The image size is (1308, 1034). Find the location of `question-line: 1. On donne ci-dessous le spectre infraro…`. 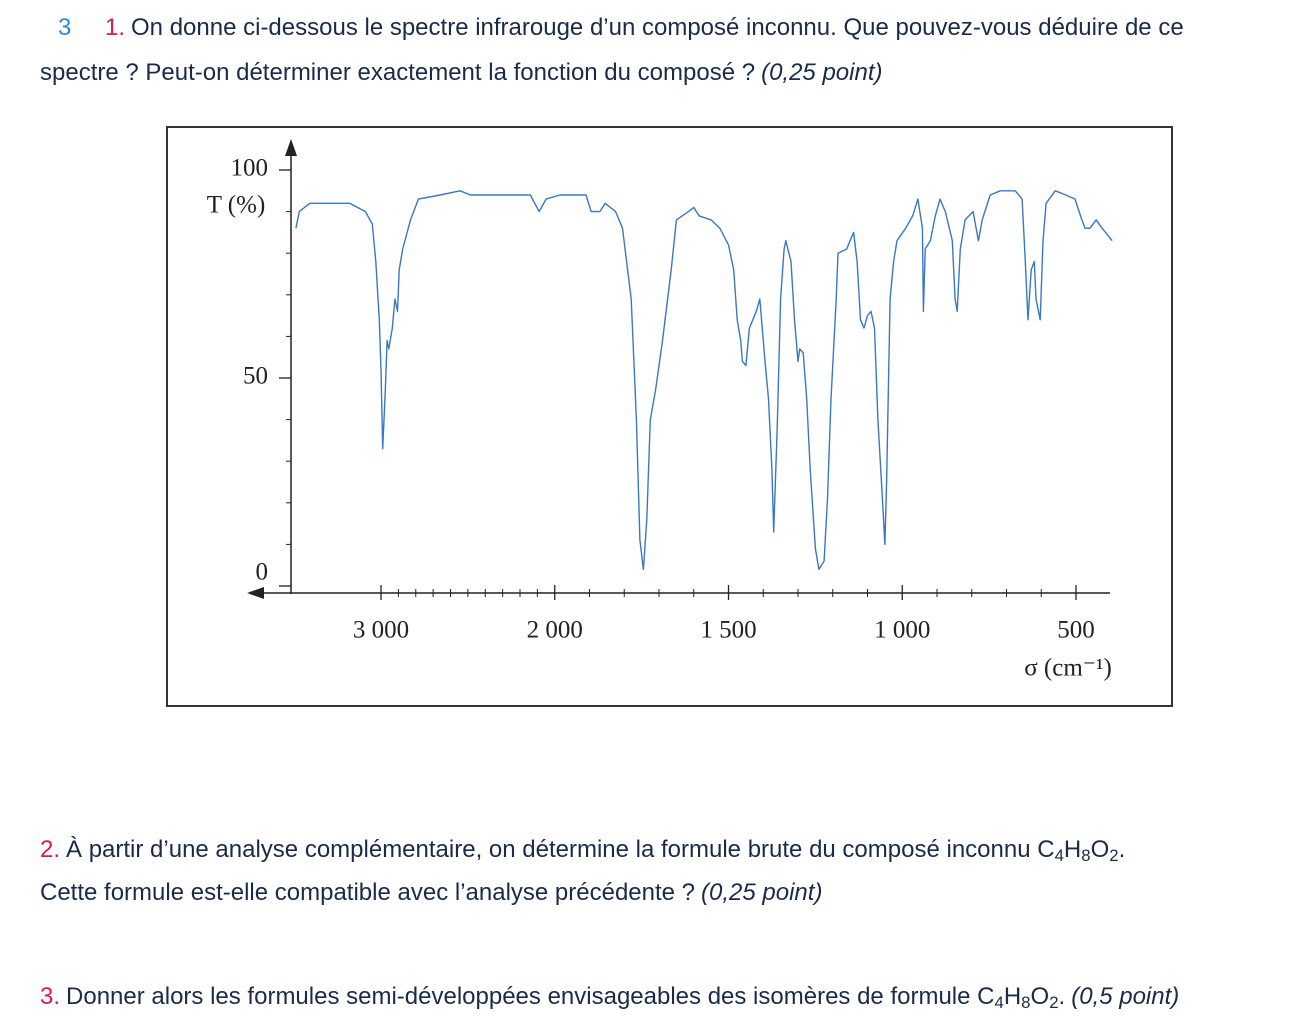

question-line: 1. On donne ci-dessous le spectre infraro… is located at coordinates (644, 28).